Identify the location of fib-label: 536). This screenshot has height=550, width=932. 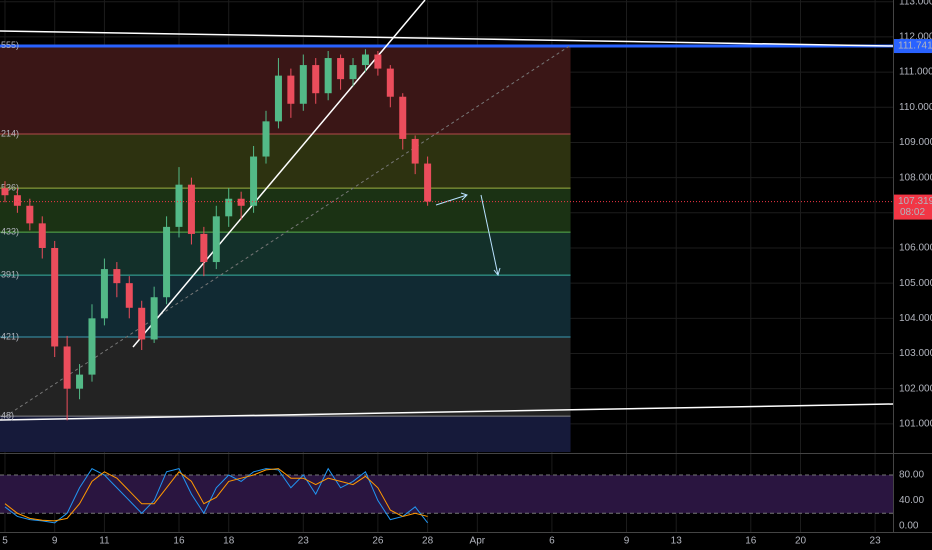
(10, 188).